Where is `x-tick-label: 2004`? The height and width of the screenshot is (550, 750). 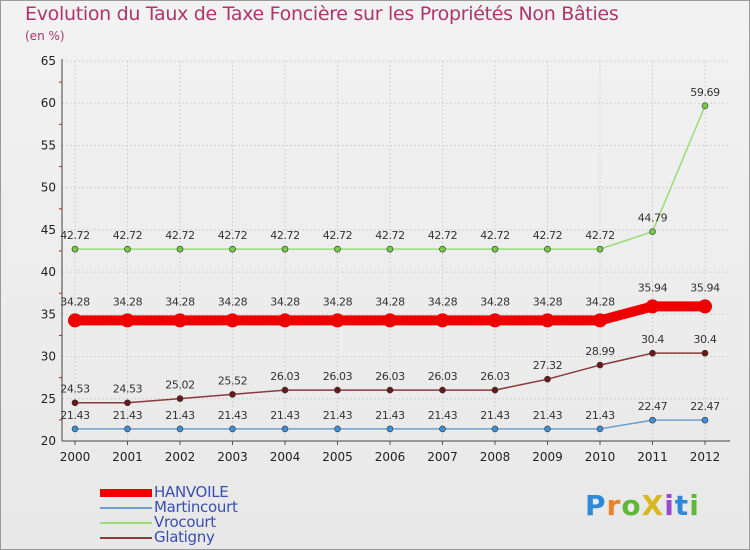 x-tick-label: 2004 is located at coordinates (285, 457).